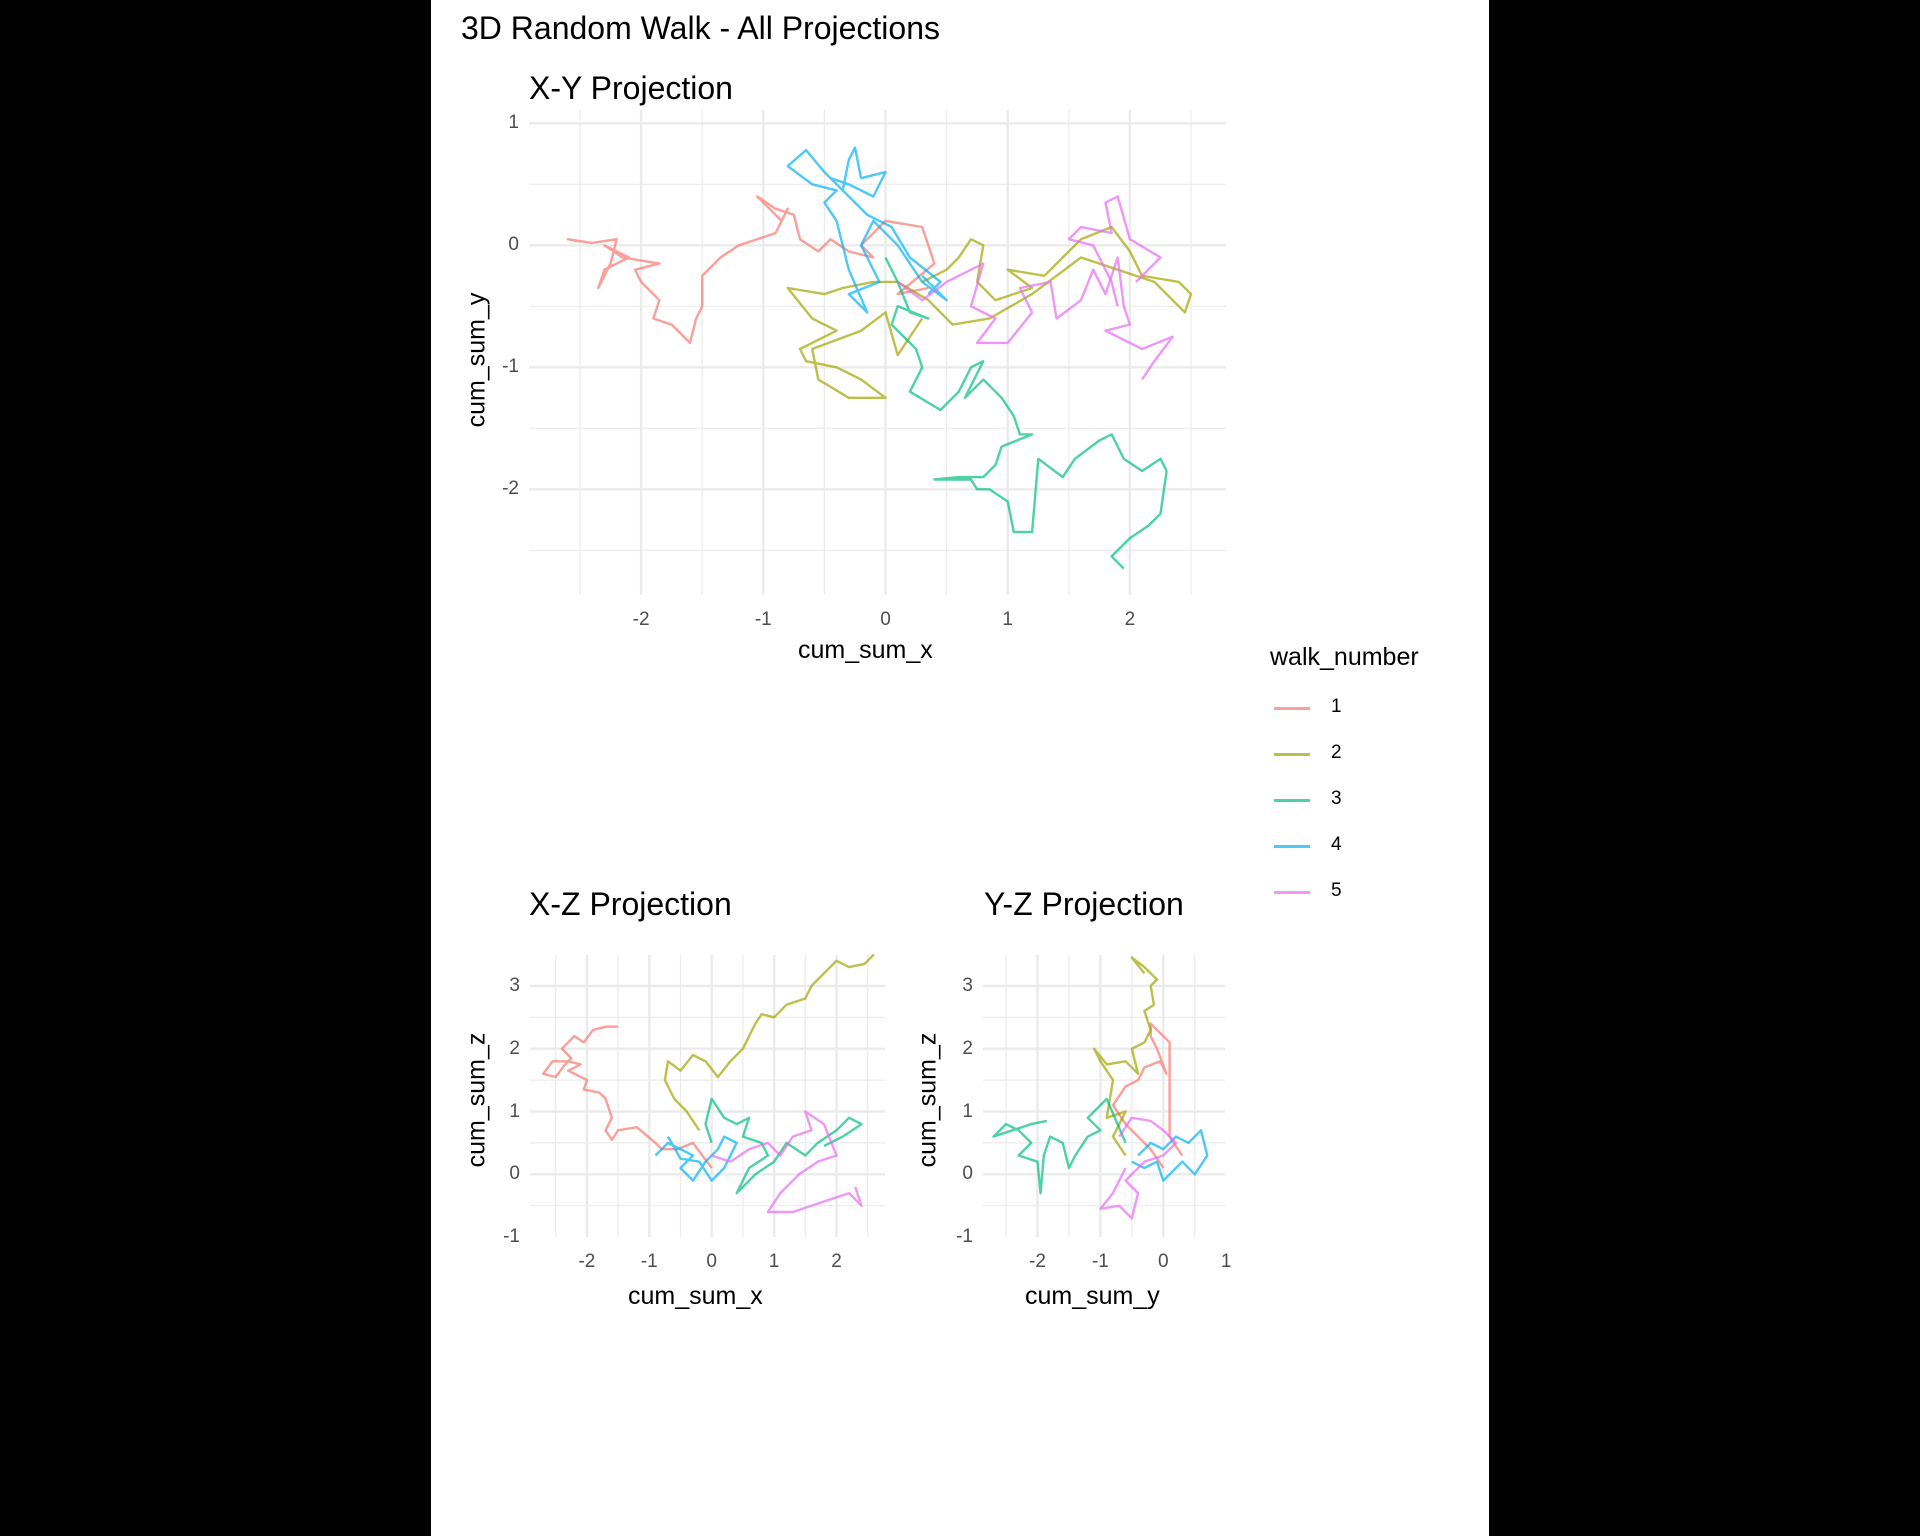  What do you see at coordinates (1100, 1261) in the screenshot?
I see `yz-x-tick: -1` at bounding box center [1100, 1261].